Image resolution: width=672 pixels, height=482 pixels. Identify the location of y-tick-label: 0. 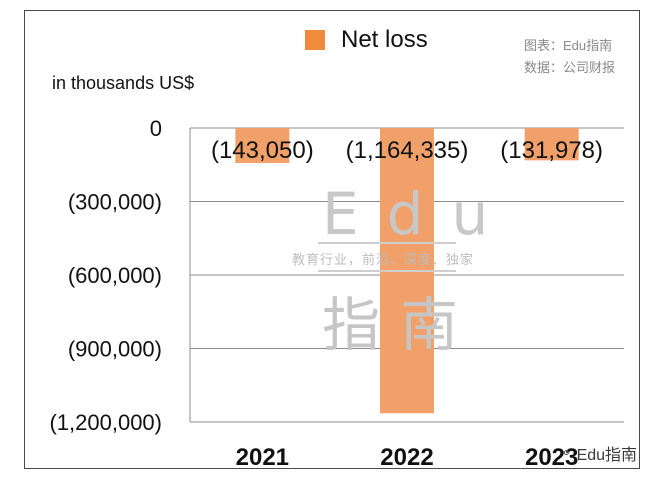
(156, 128).